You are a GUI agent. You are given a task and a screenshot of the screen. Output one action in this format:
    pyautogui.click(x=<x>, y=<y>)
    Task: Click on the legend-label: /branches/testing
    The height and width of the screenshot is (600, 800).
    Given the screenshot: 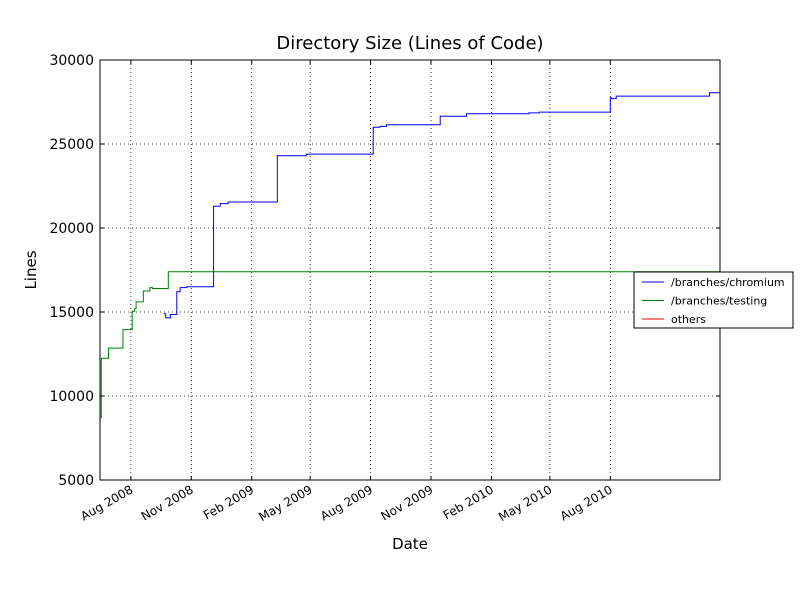 What is the action you would take?
    pyautogui.click(x=719, y=301)
    